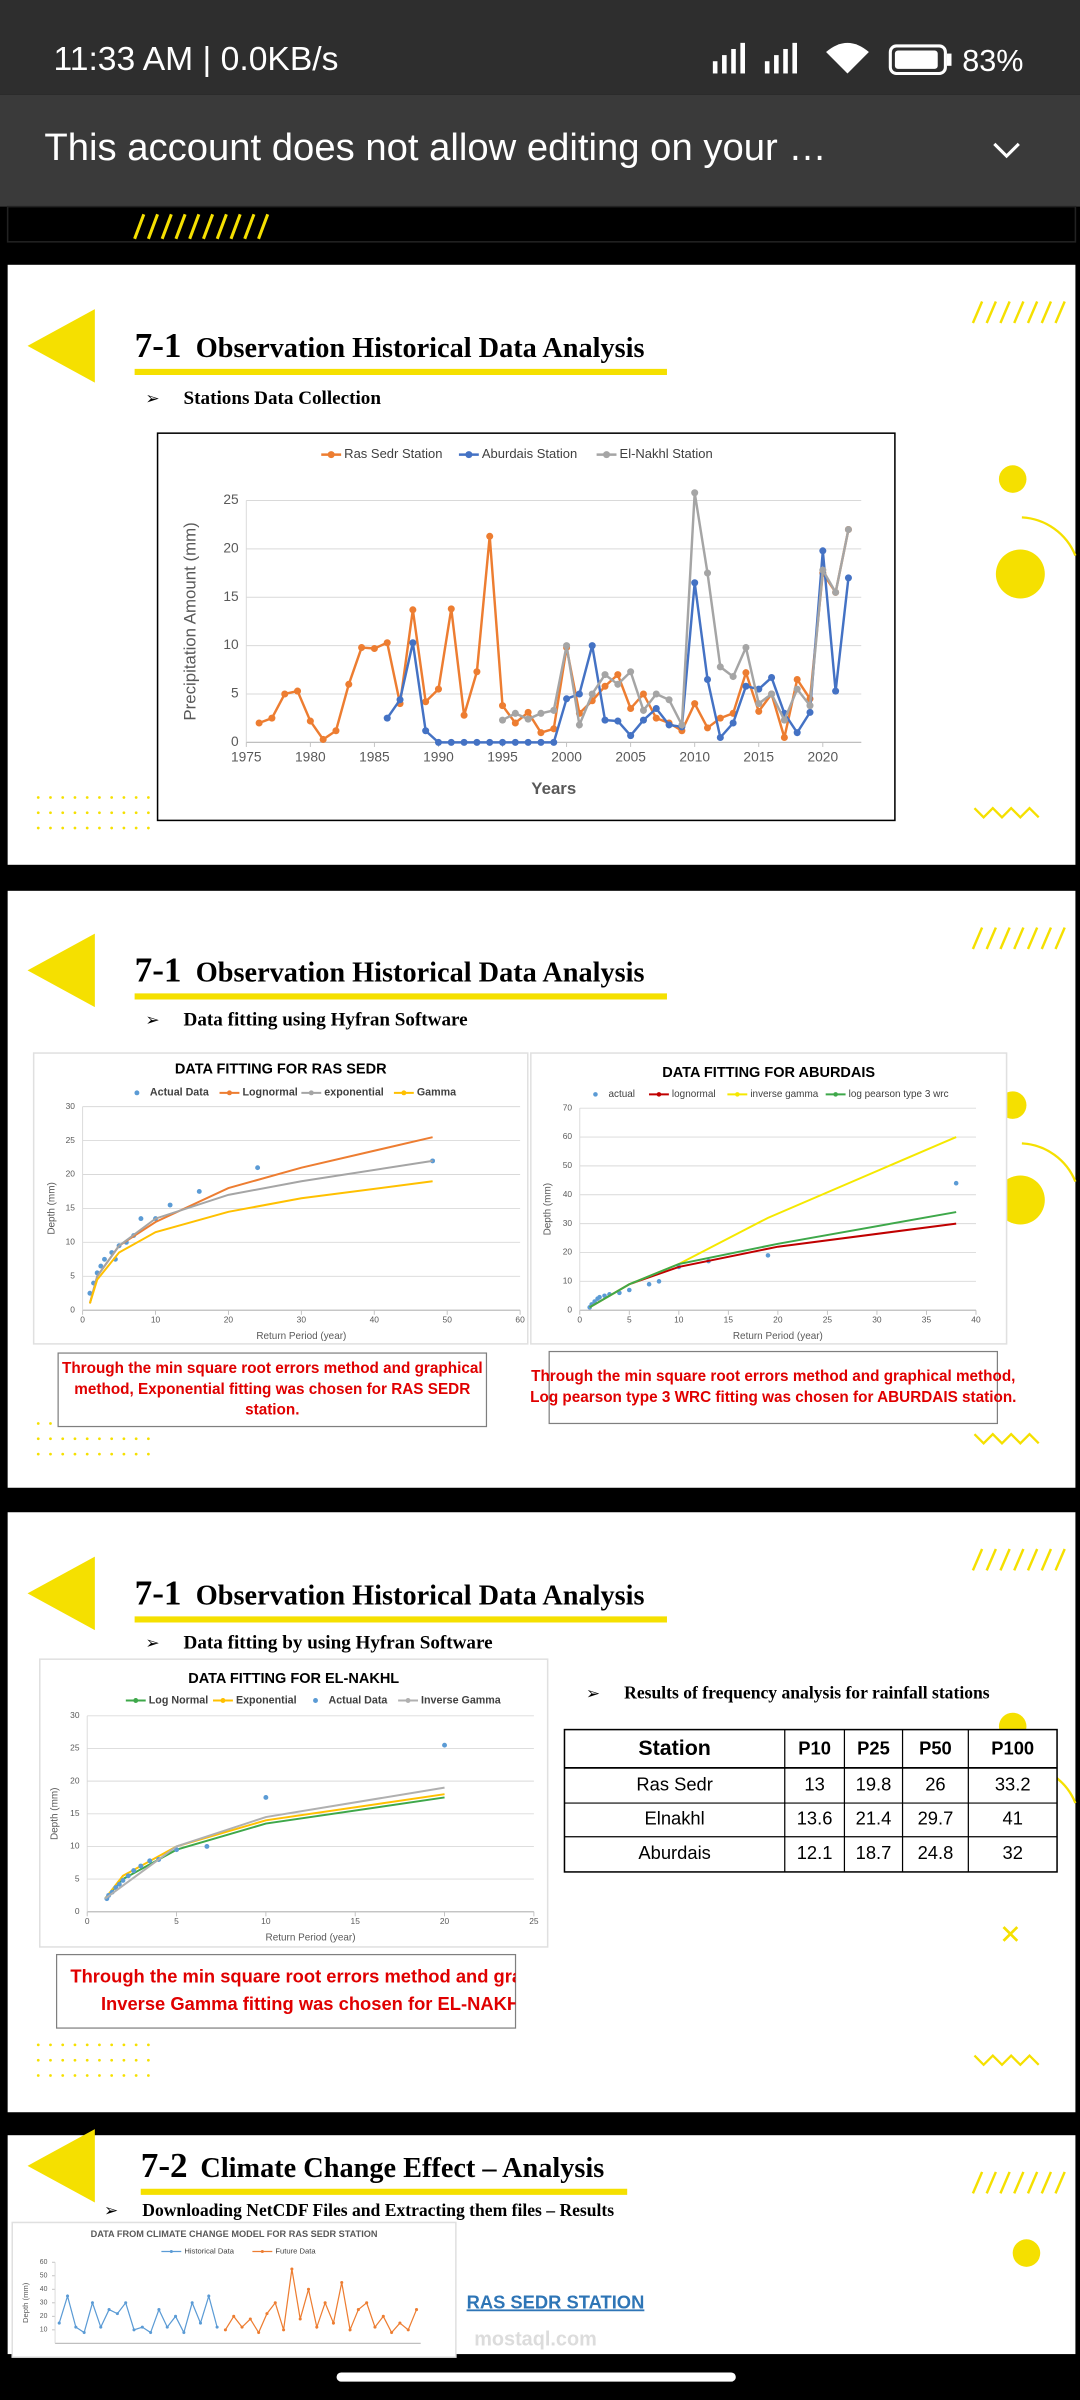 The width and height of the screenshot is (1080, 2400). I want to click on x-tick-label: 0, so click(579, 1319).